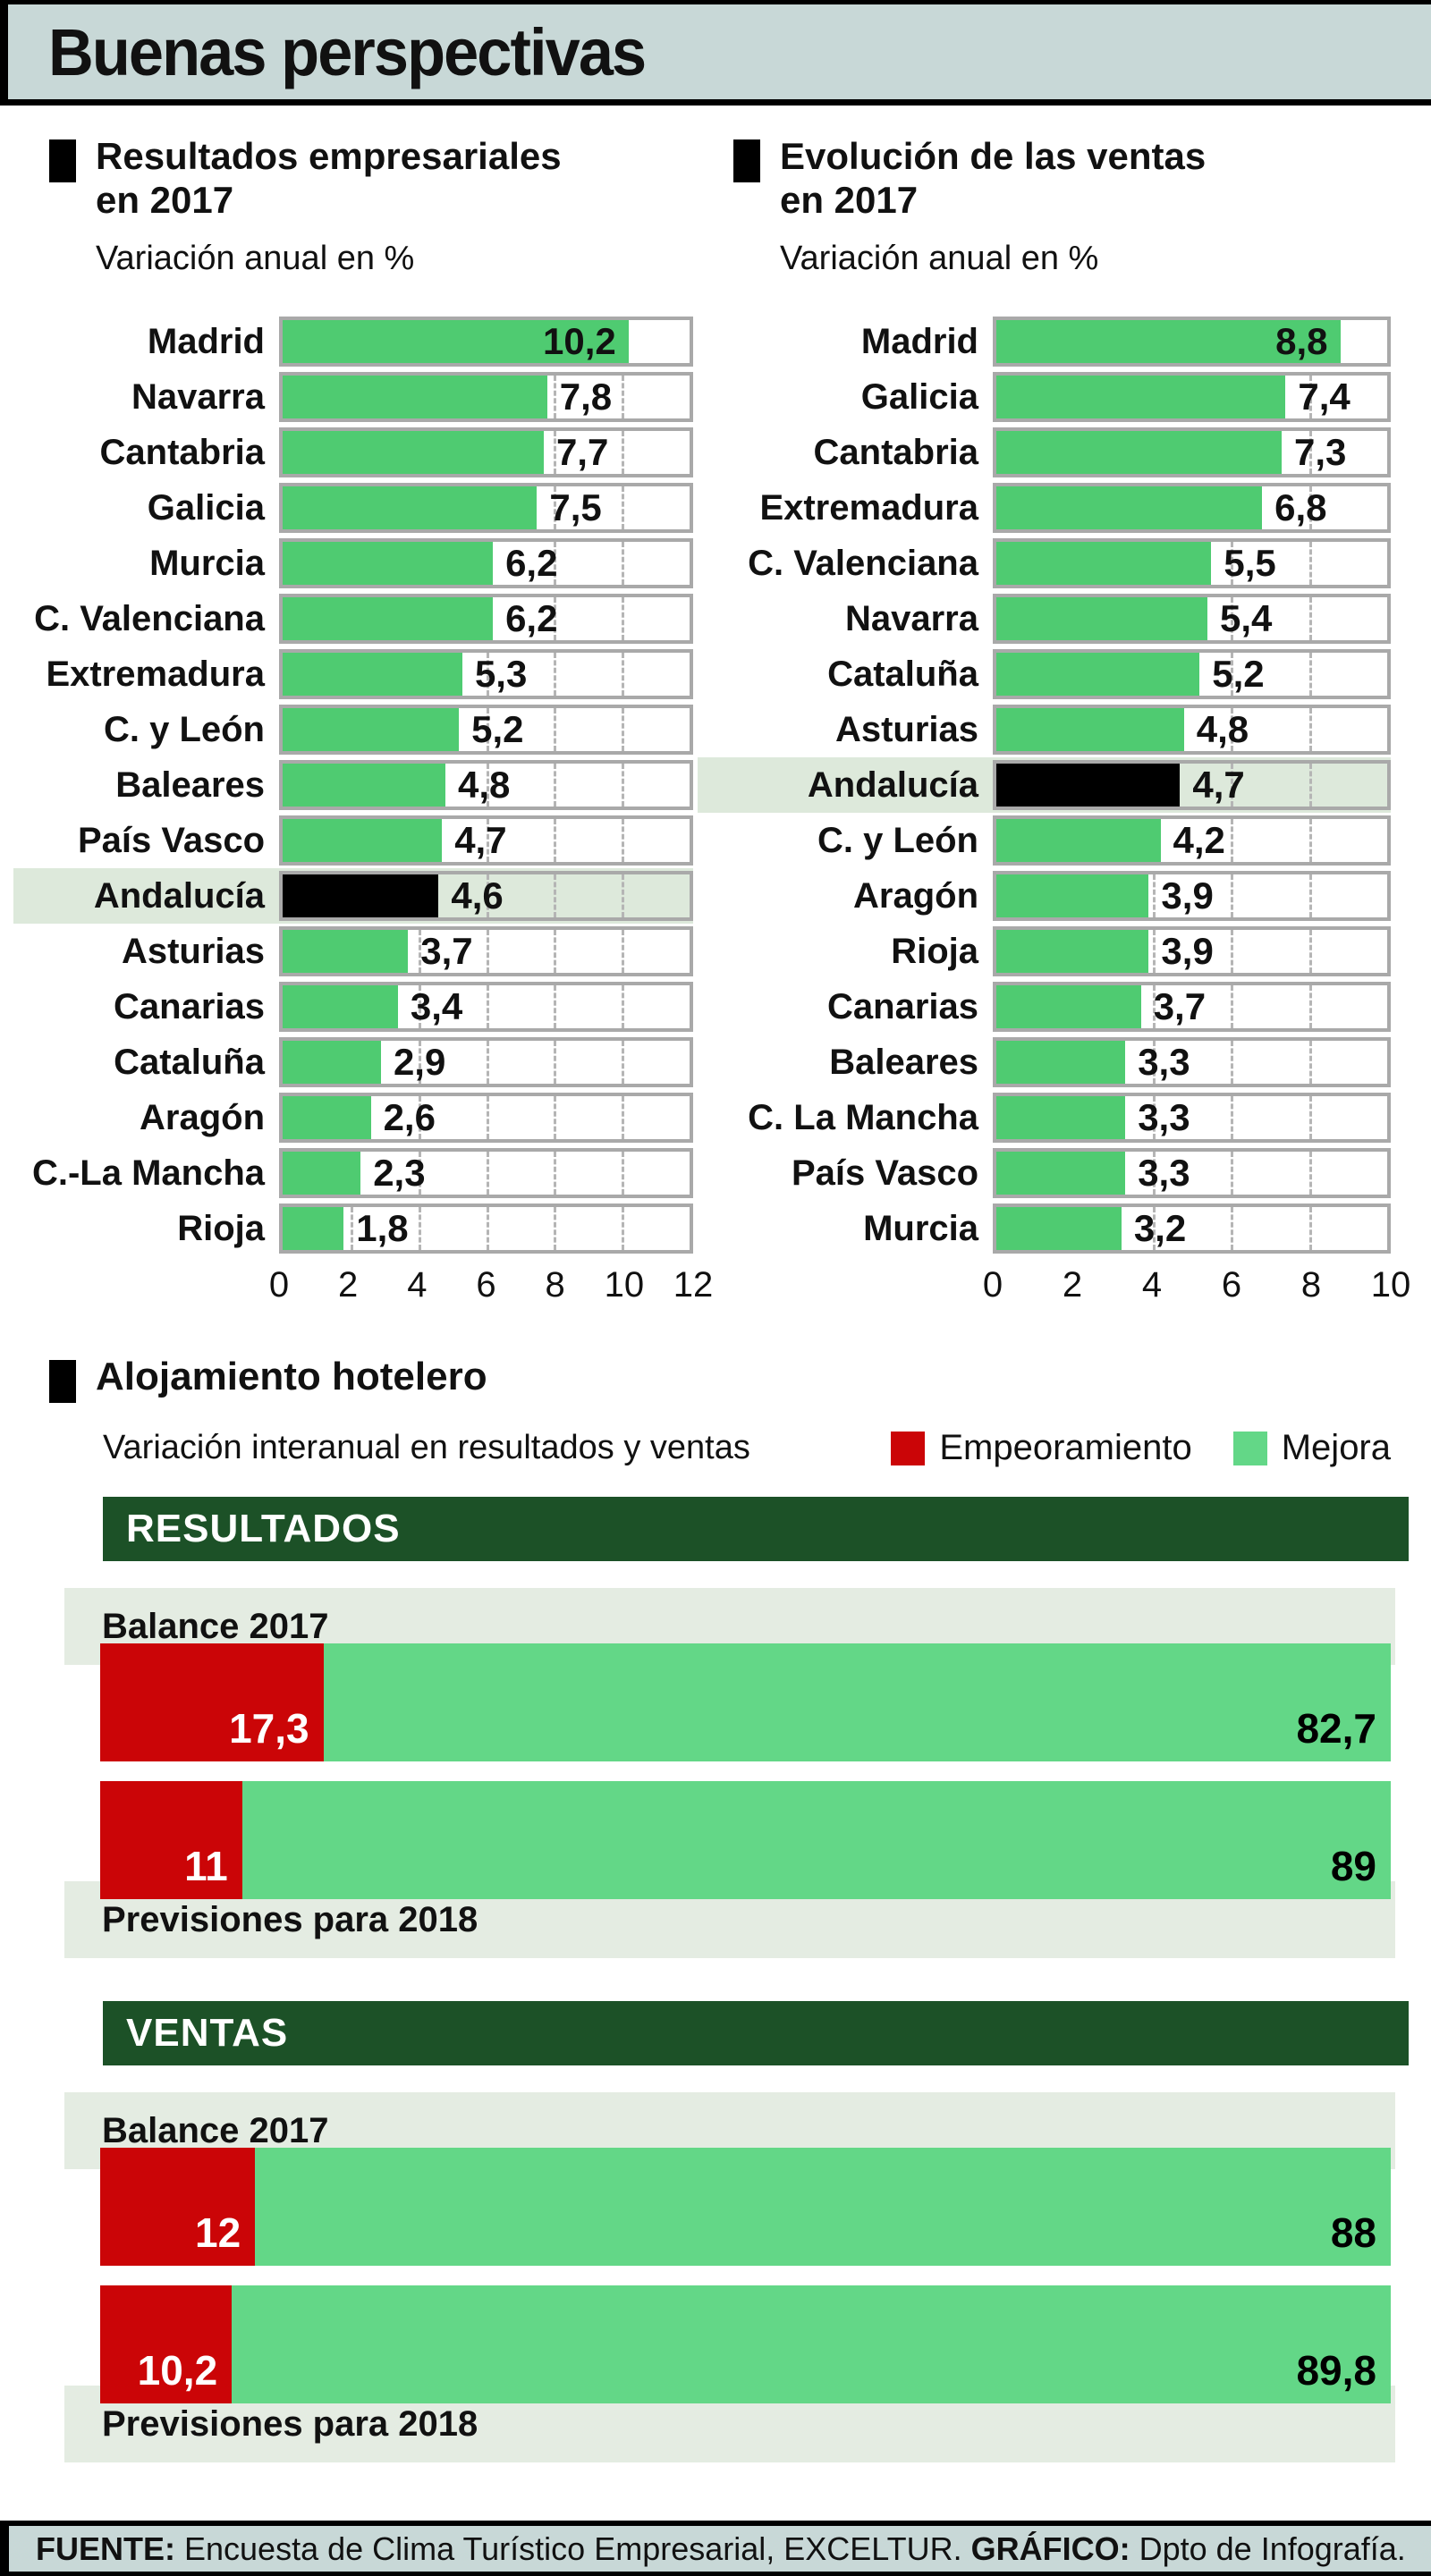 This screenshot has height=2576, width=1431. I want to click on bar-track: 4,2, so click(1192, 840).